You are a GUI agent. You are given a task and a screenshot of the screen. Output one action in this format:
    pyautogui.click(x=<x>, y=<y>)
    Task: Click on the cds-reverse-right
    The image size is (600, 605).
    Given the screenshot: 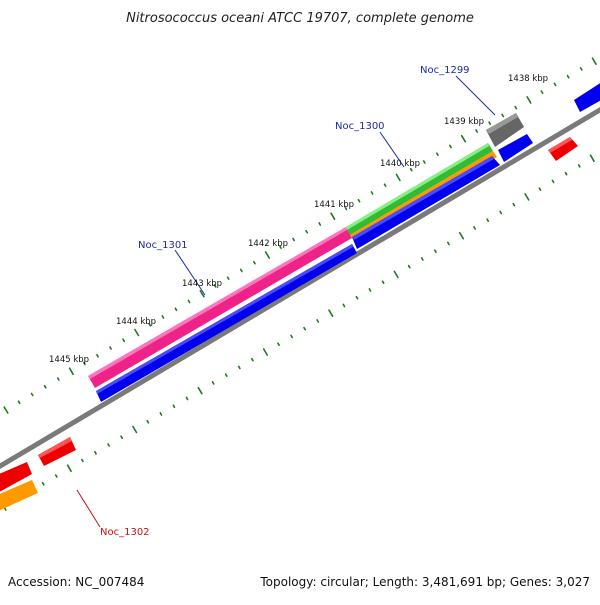 What is the action you would take?
    pyautogui.click(x=563, y=149)
    